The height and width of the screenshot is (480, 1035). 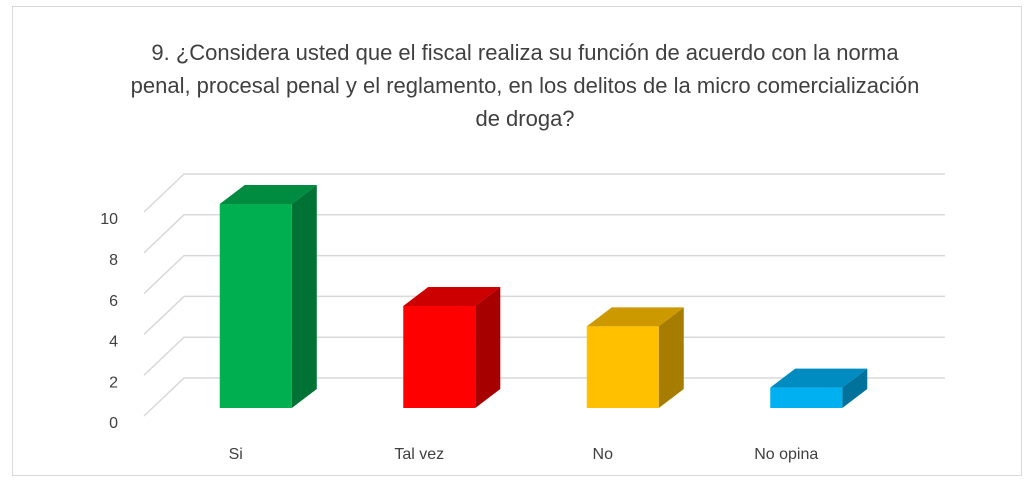 What do you see at coordinates (113, 301) in the screenshot?
I see `y-tick-label: 6` at bounding box center [113, 301].